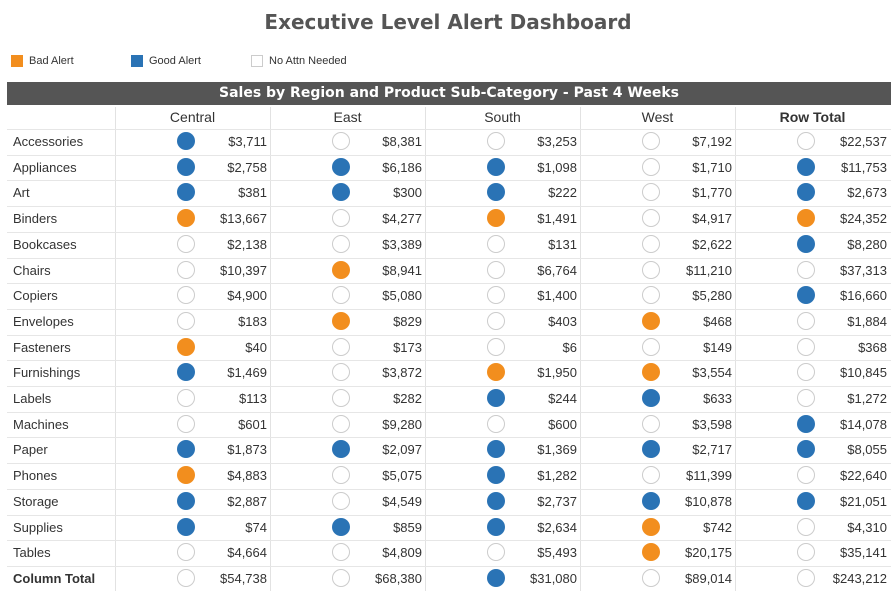  I want to click on table-cell: $1,400, so click(502, 296).